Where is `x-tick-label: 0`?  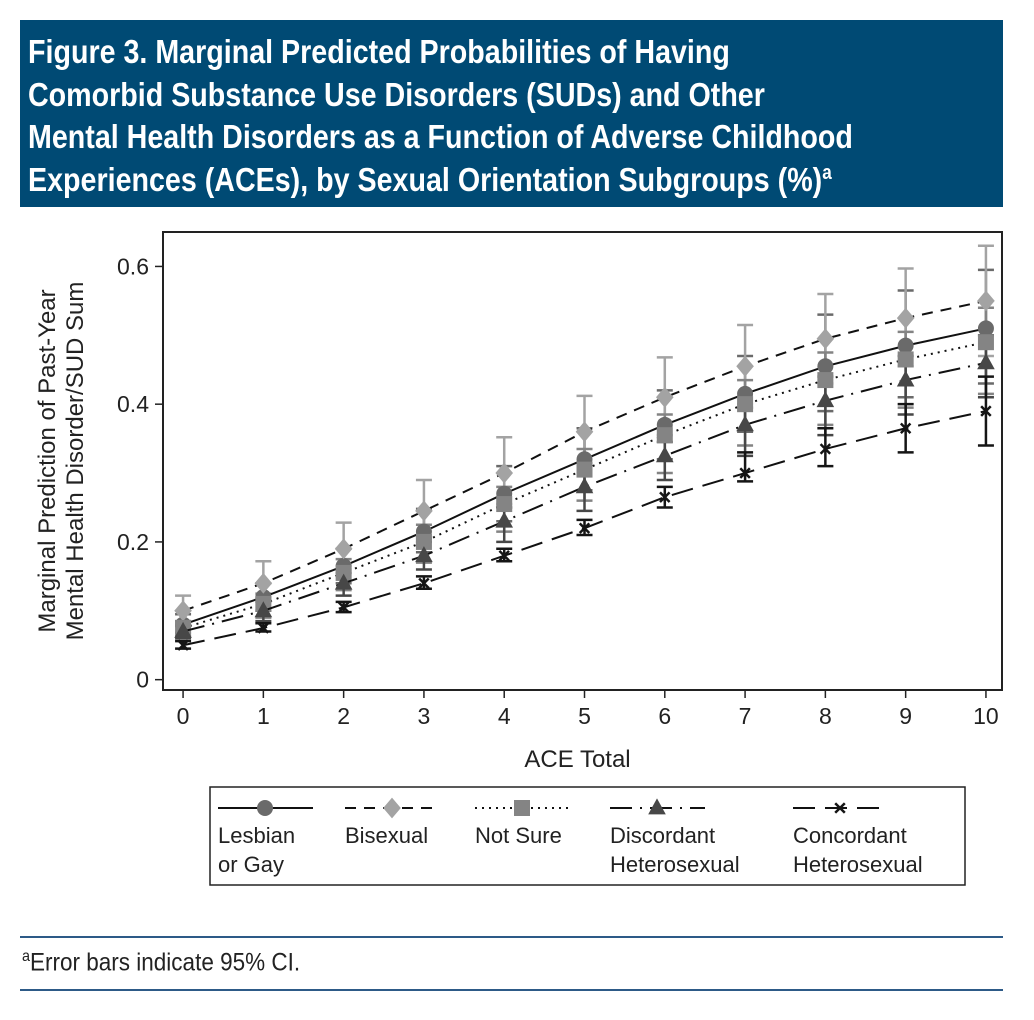 x-tick-label: 0 is located at coordinates (183, 716).